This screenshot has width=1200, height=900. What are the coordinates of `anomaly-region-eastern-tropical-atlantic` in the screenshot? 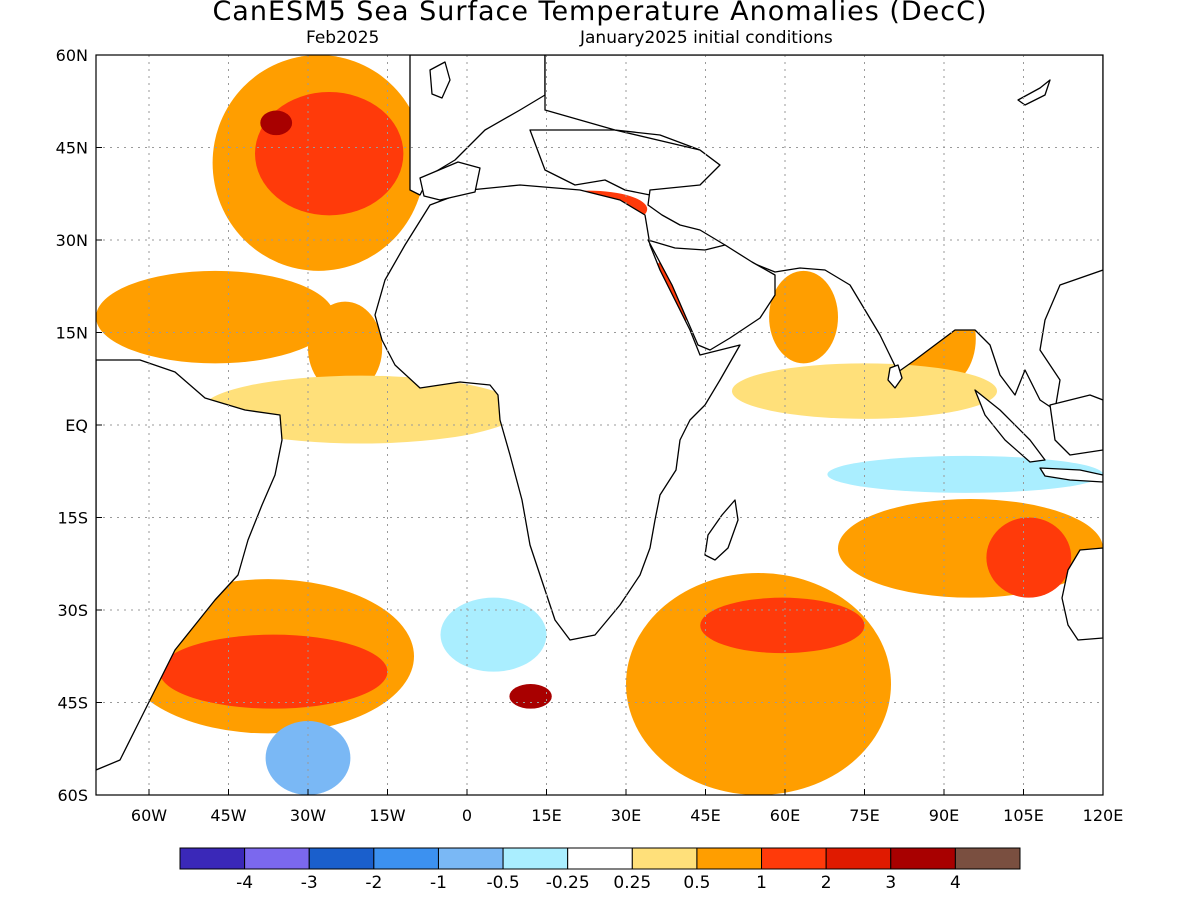 It's located at (345, 348).